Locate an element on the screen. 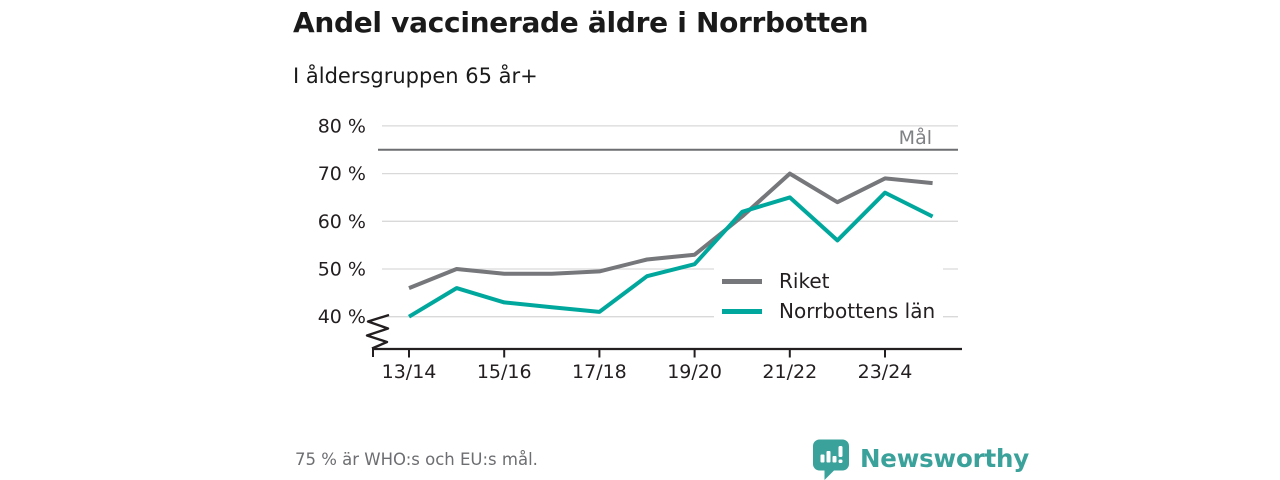  page-title: Andel vaccinerade äldre i Norrbotten is located at coordinates (581, 22).